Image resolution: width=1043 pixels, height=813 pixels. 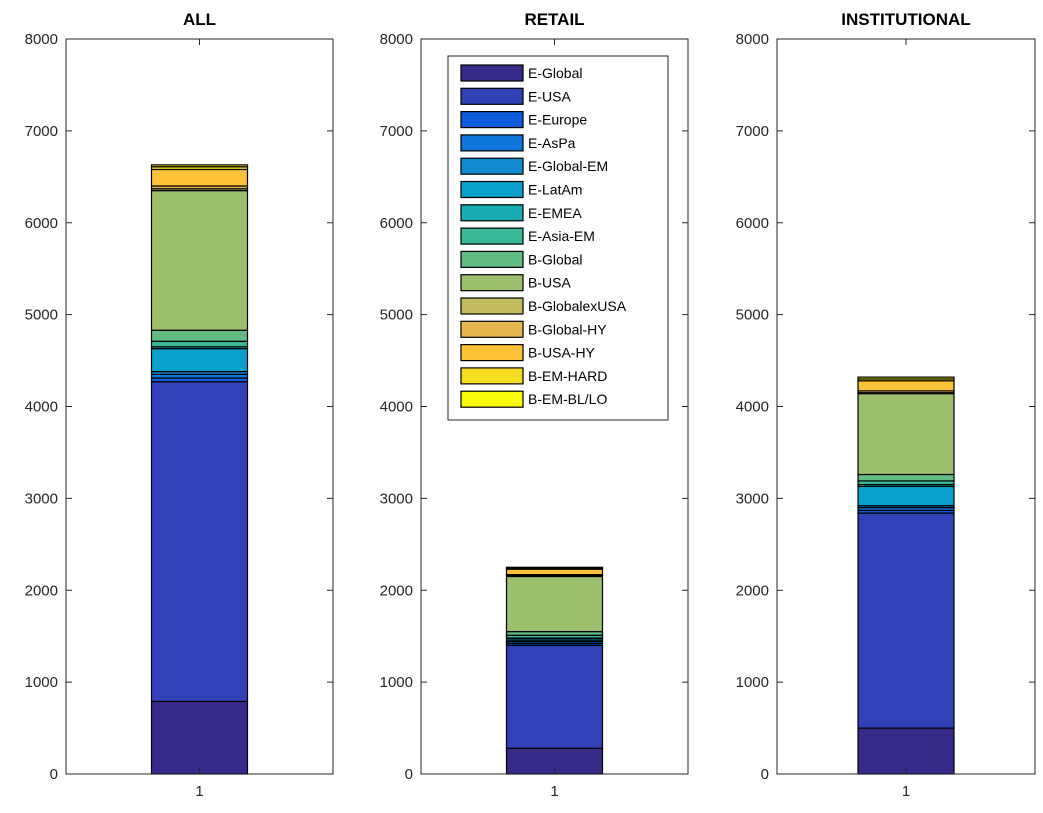 What do you see at coordinates (555, 73) in the screenshot?
I see `legend-entry: E-Global` at bounding box center [555, 73].